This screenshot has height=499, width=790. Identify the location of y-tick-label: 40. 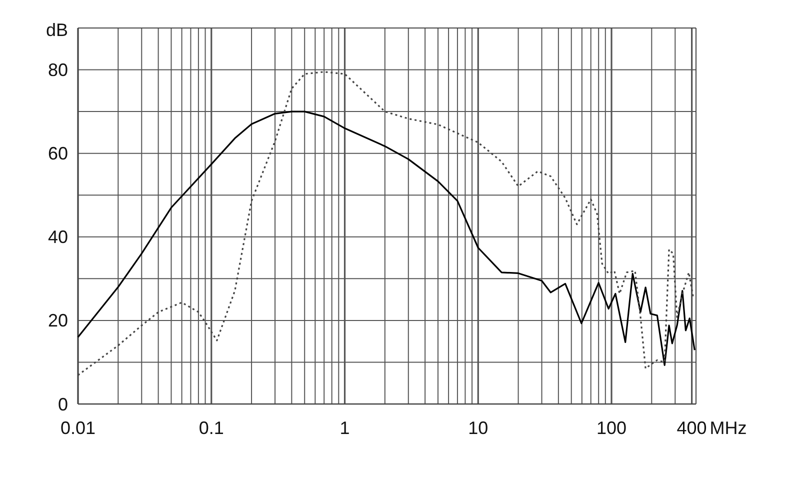
(58, 237).